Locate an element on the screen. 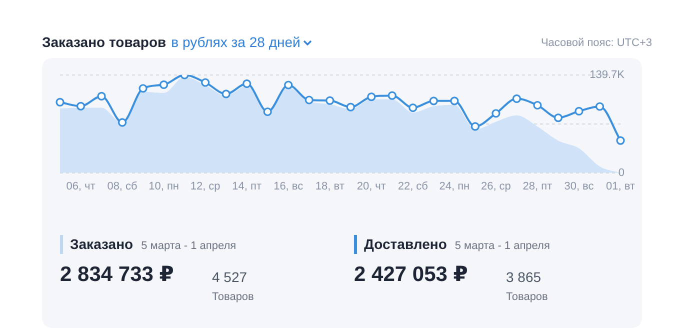 The height and width of the screenshot is (332, 674). x-tick-label: 01, вт is located at coordinates (621, 186).